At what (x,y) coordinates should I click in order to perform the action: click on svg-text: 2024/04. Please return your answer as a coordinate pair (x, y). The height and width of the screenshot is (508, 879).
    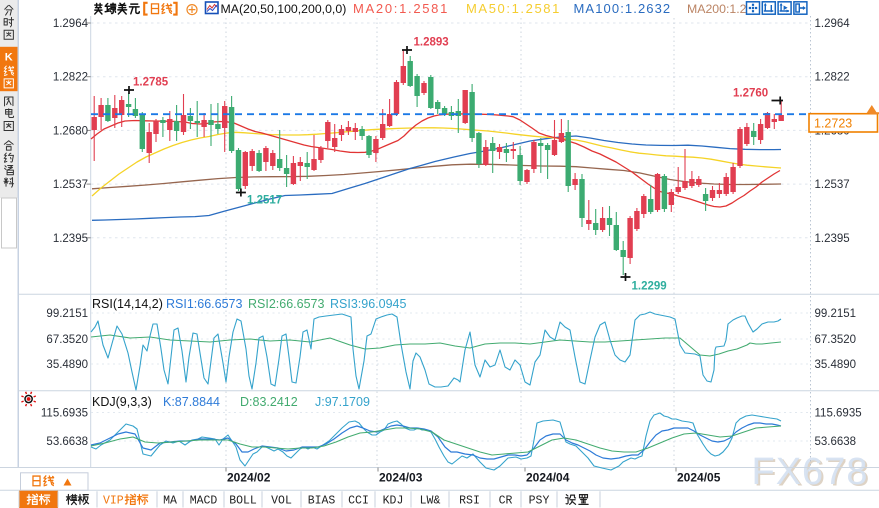
    Looking at the image, I should click on (548, 478).